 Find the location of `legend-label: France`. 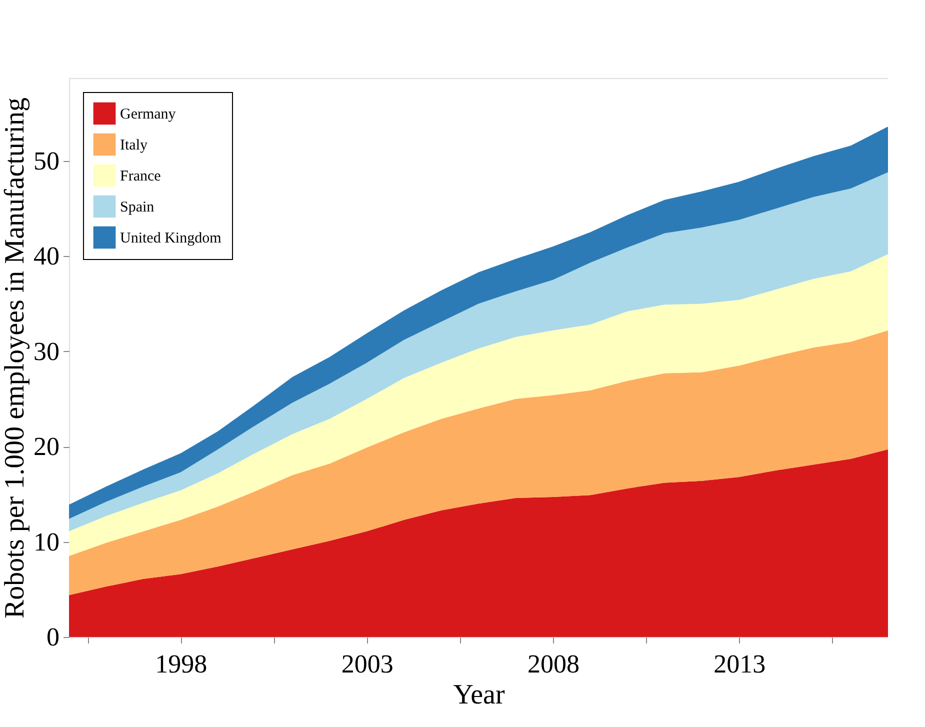

legend-label: France is located at coordinates (141, 176).